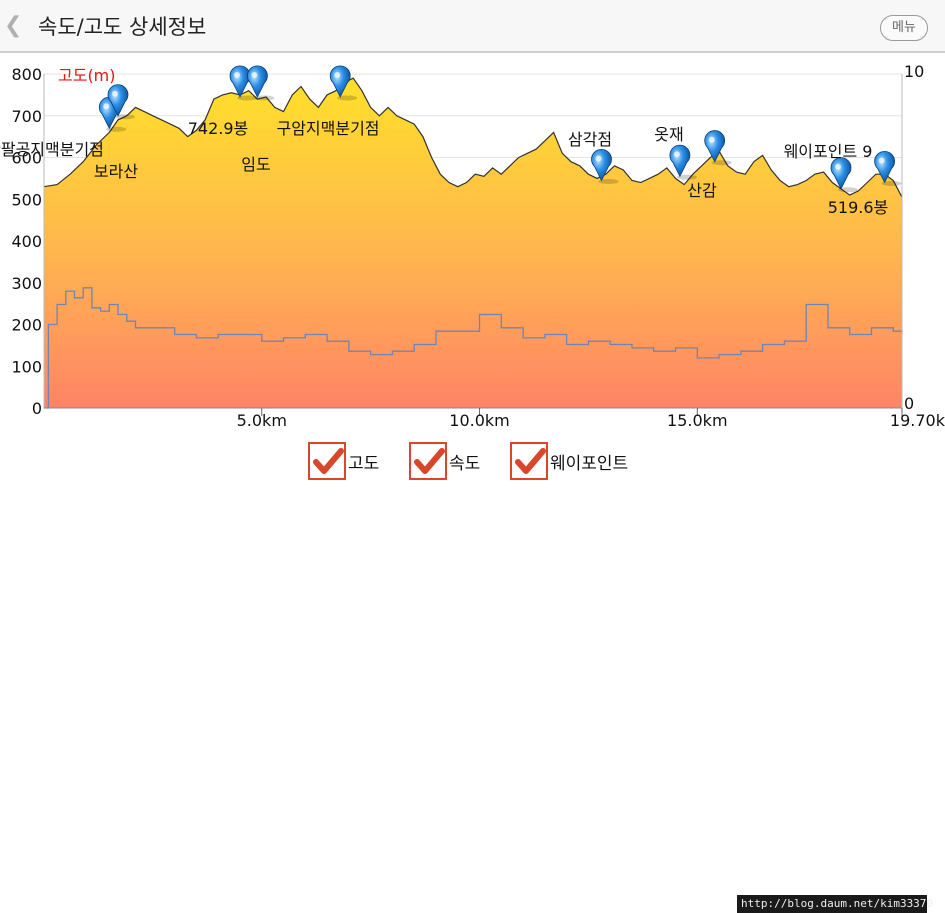 This screenshot has width=945, height=913. What do you see at coordinates (26, 74) in the screenshot?
I see `y-tick-label: 800` at bounding box center [26, 74].